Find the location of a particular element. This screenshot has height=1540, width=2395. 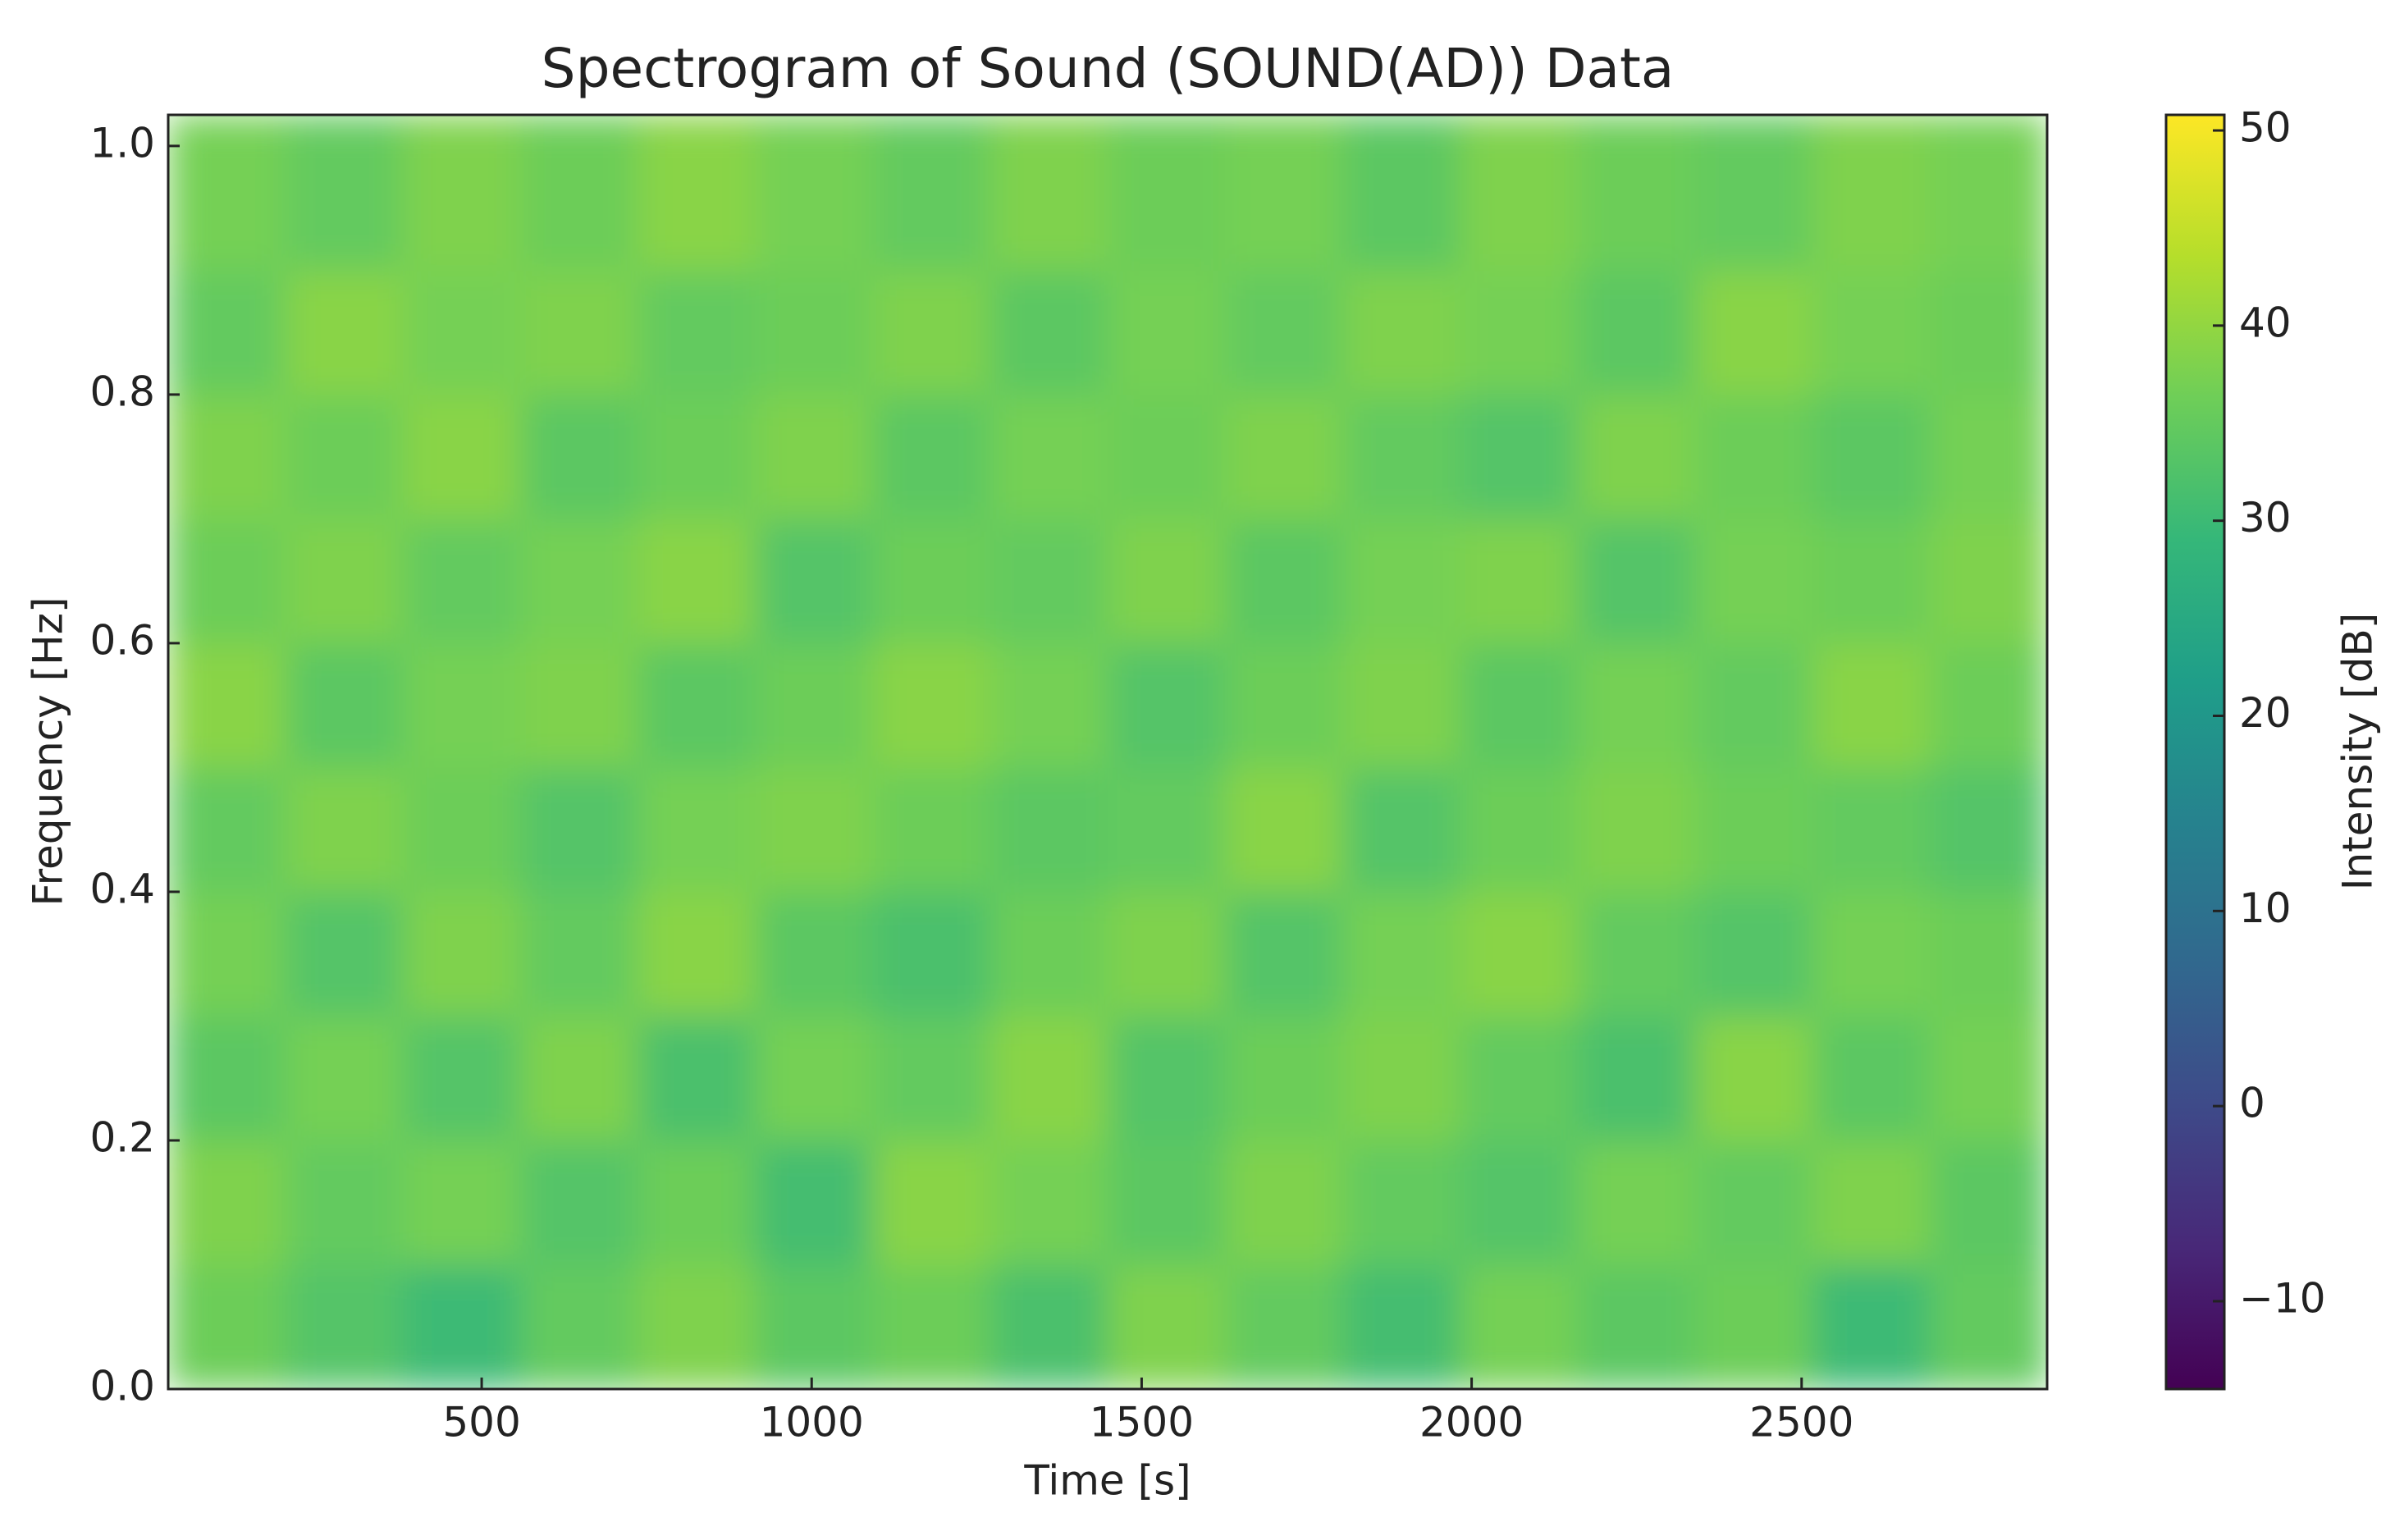

chart-title: Spectrogram of Sound (SOUND(AD)) Data is located at coordinates (1108, 68).